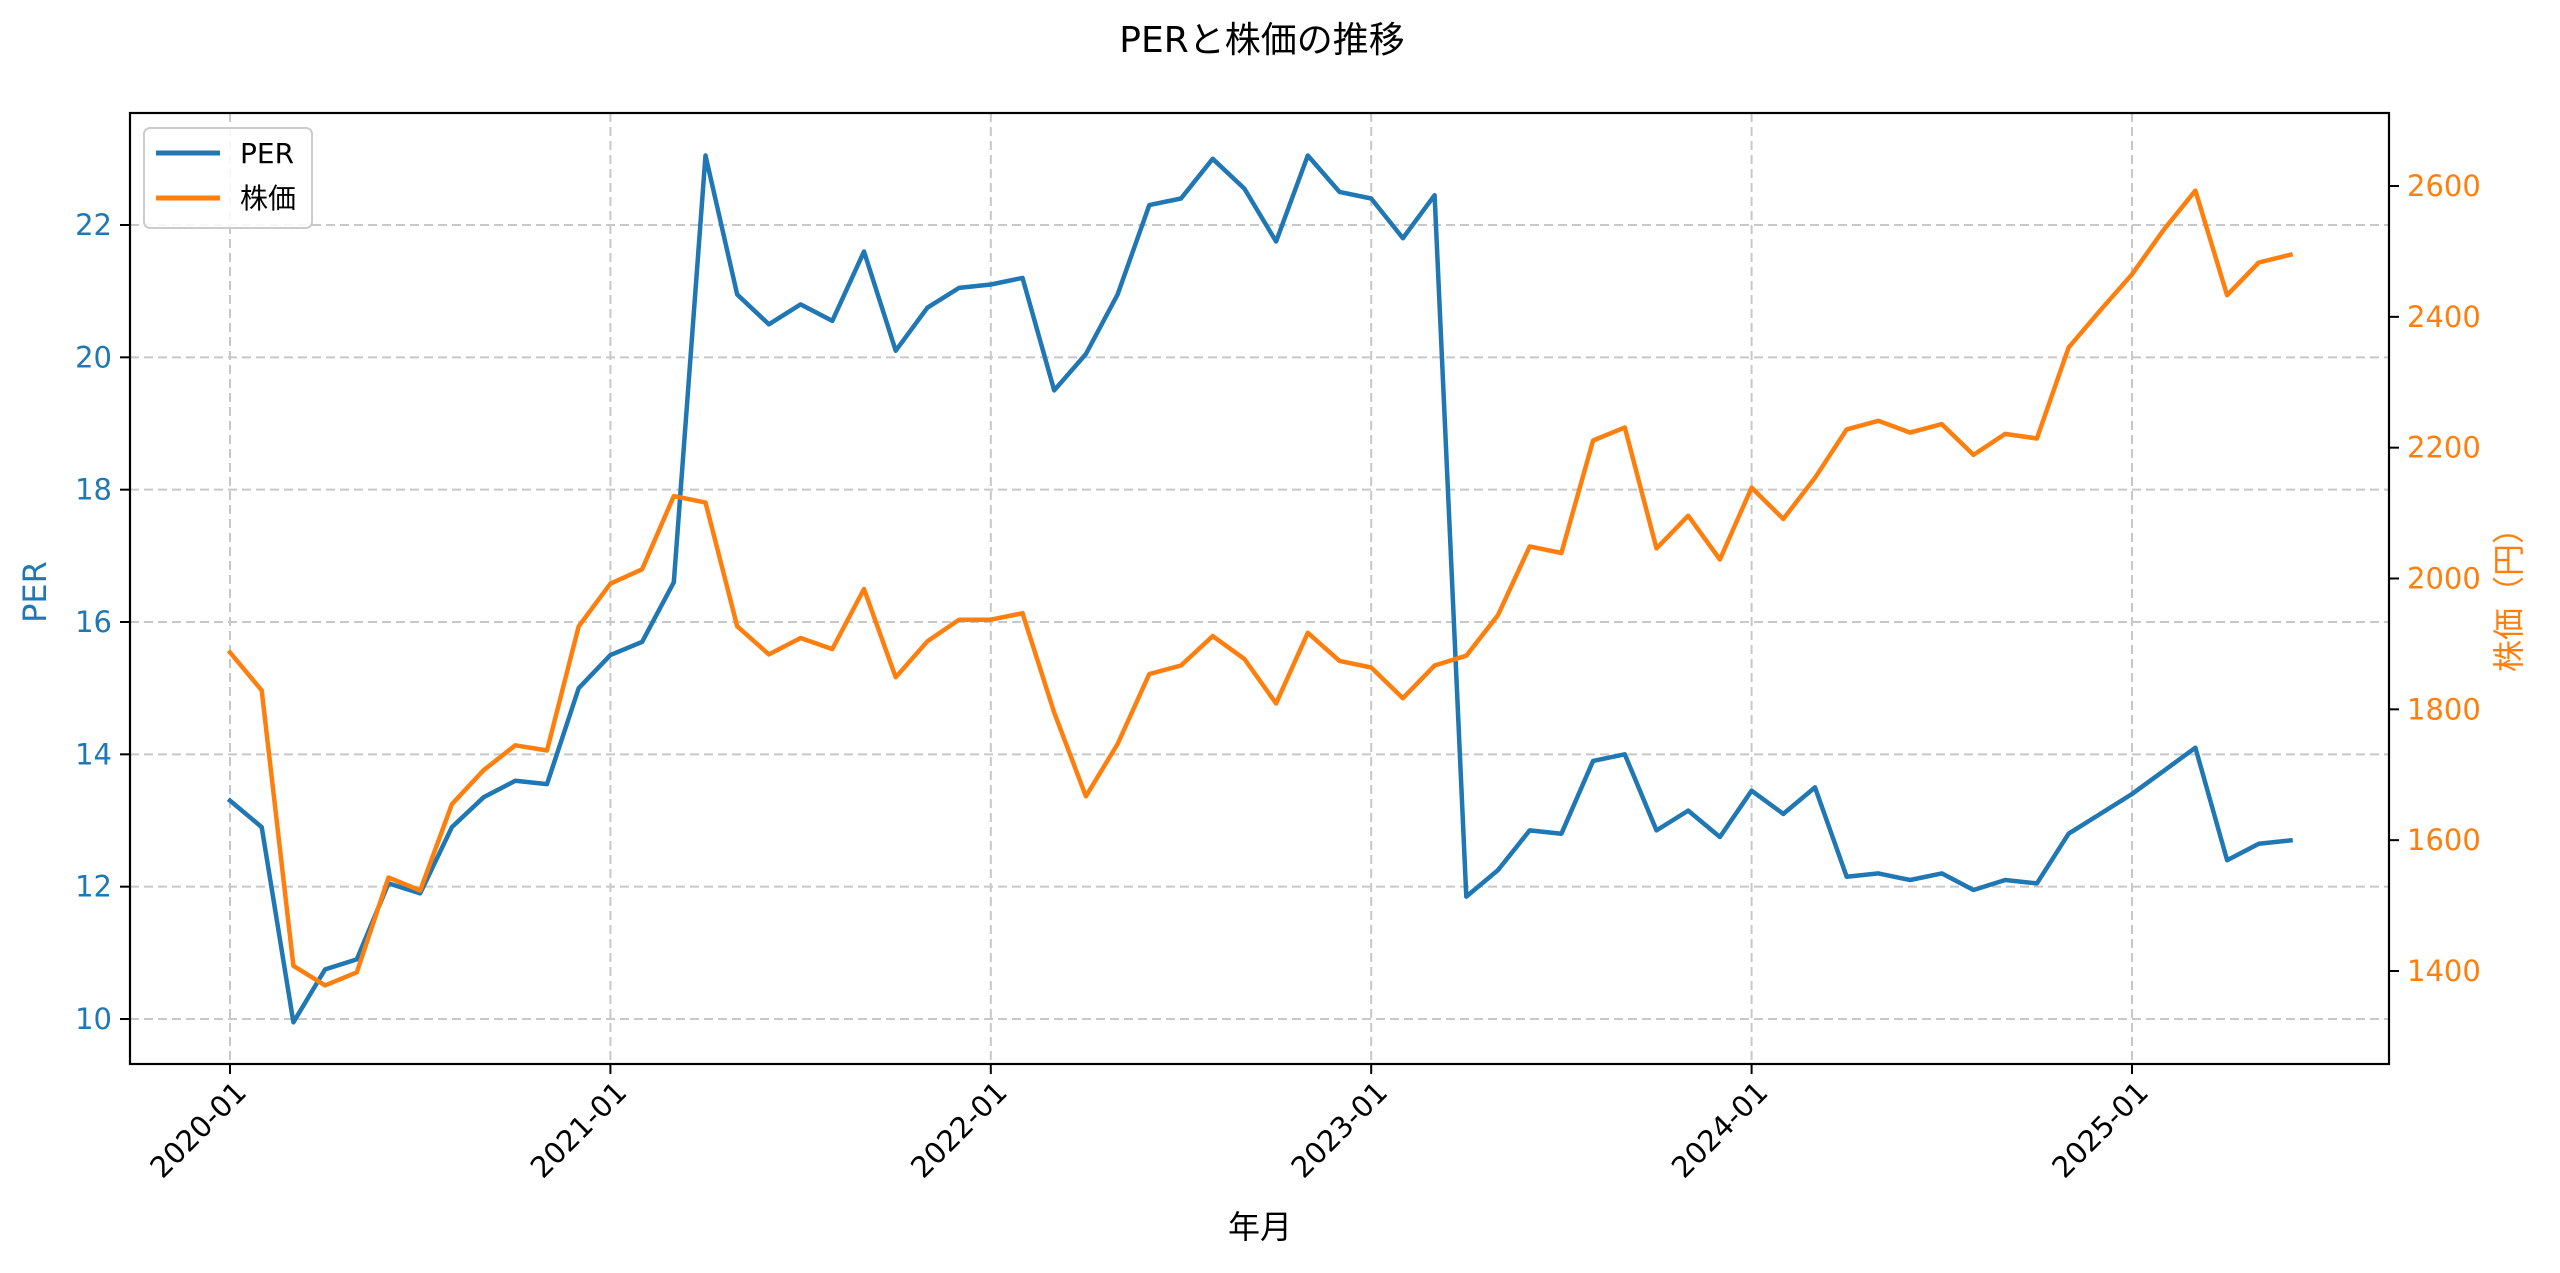 This screenshot has width=2560, height=1273. What do you see at coordinates (2509, 592) in the screenshot?
I see `right-y-axis-label: 株価（円）` at bounding box center [2509, 592].